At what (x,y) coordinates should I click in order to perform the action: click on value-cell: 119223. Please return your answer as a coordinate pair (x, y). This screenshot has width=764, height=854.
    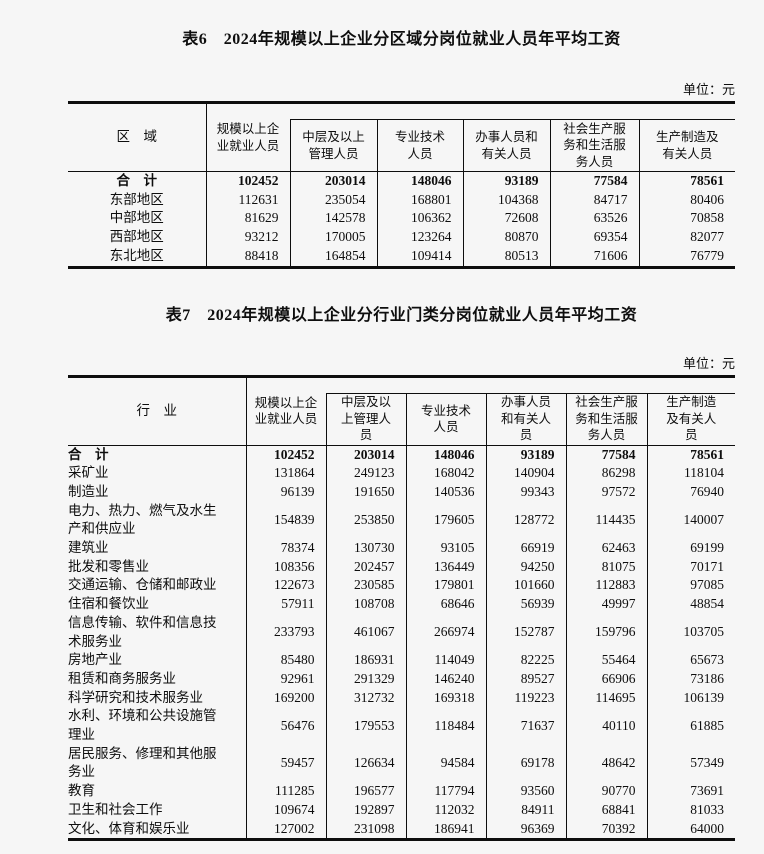
    Looking at the image, I should click on (525, 698).